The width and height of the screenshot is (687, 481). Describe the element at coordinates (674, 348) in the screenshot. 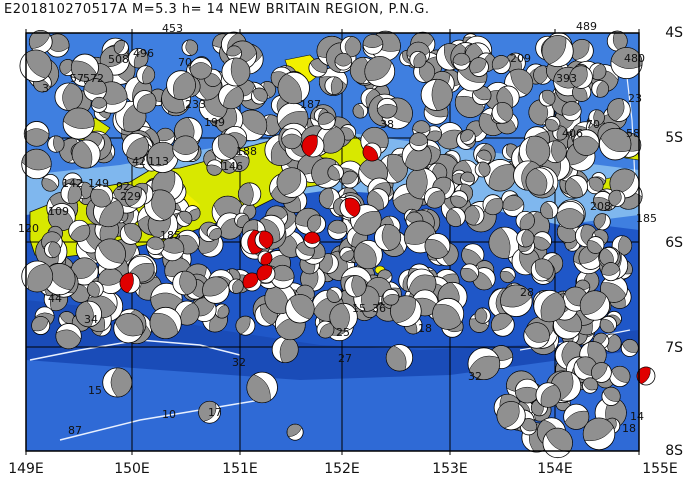

I see `lat-label-7s: 7S` at that location.